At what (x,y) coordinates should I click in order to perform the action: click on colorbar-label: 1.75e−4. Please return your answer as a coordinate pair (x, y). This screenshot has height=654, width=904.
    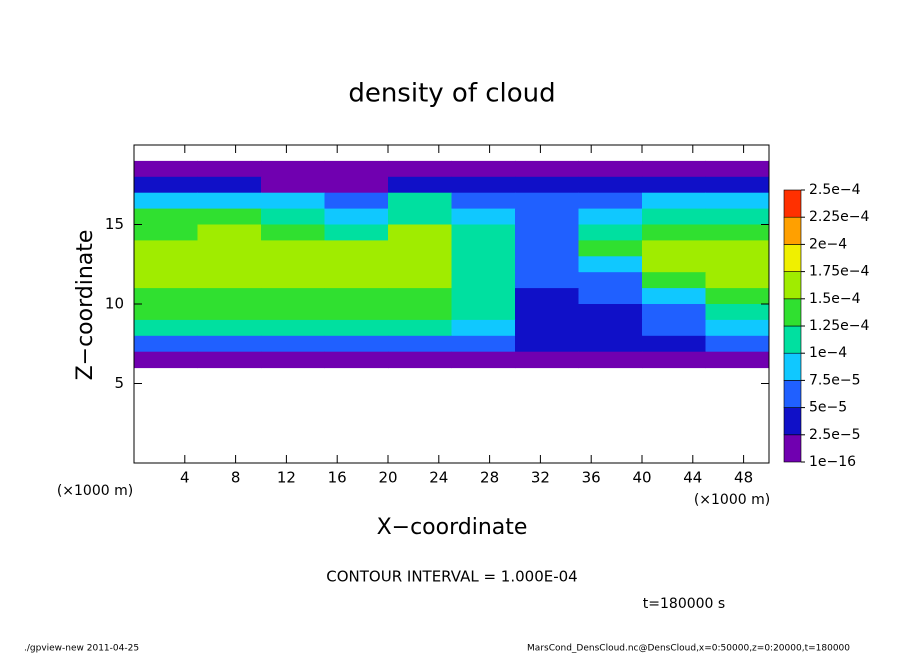
    Looking at the image, I should click on (839, 272).